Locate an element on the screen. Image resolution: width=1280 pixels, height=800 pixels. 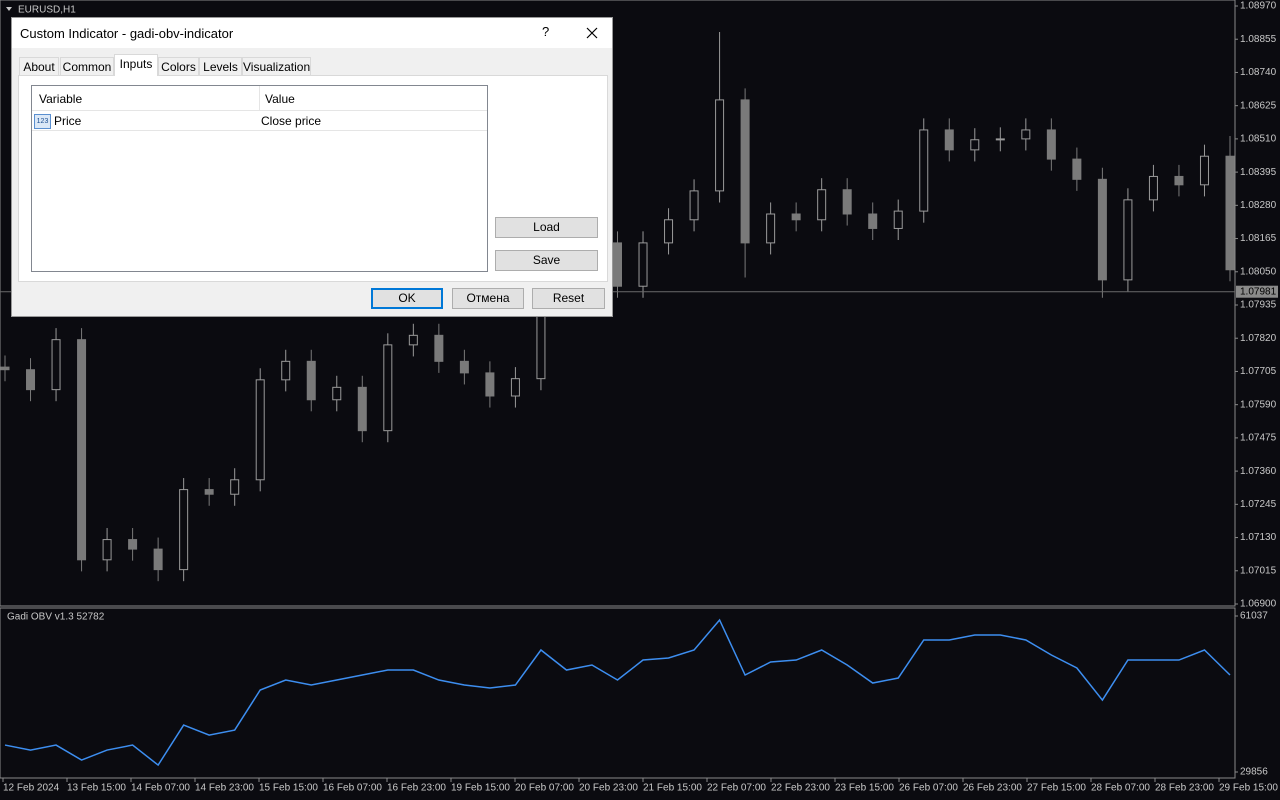
cell: Close price is located at coordinates (291, 121).